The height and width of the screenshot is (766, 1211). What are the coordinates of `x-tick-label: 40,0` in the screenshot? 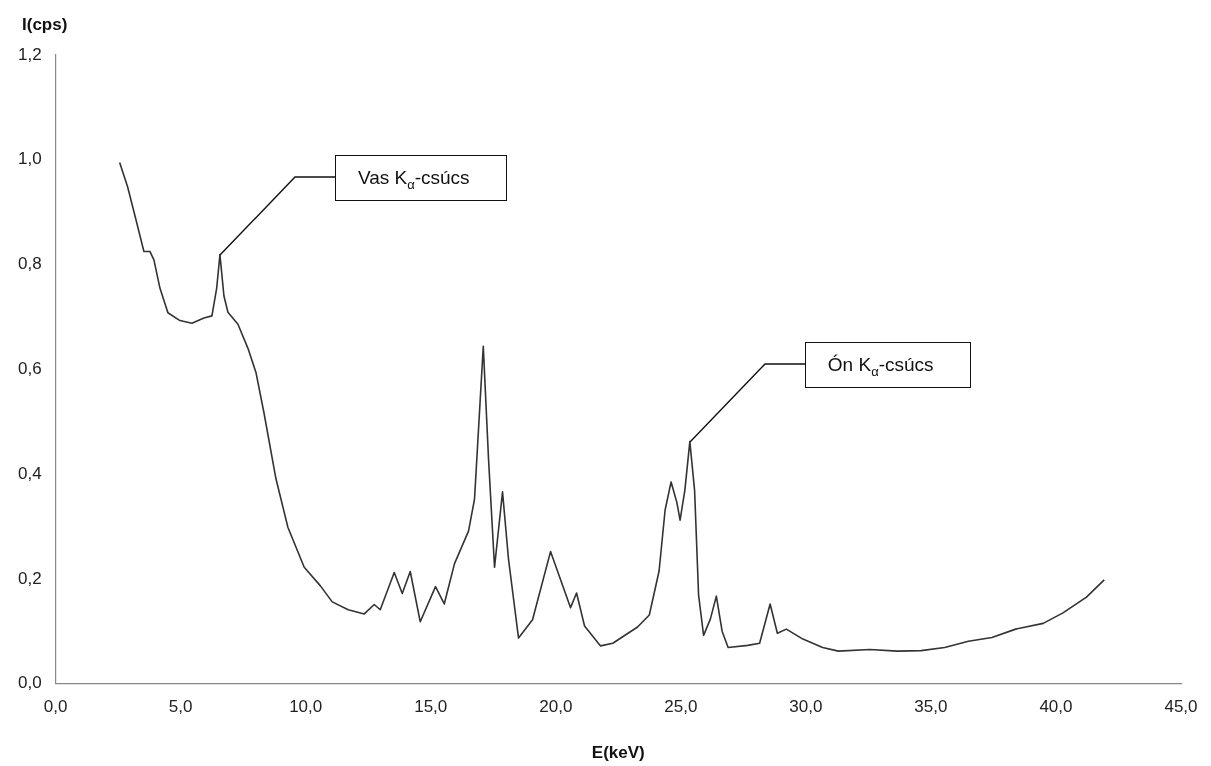 It's located at (1056, 707).